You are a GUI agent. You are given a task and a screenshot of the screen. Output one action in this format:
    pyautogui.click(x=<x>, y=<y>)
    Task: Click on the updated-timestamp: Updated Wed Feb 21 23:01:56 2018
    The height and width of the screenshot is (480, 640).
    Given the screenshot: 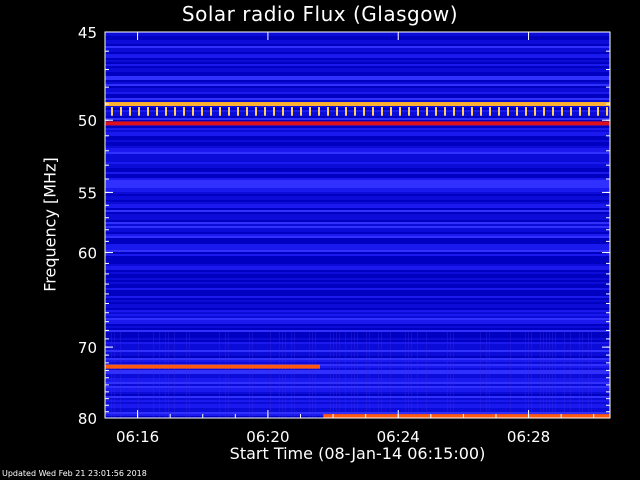 What is the action you would take?
    pyautogui.click(x=74, y=473)
    